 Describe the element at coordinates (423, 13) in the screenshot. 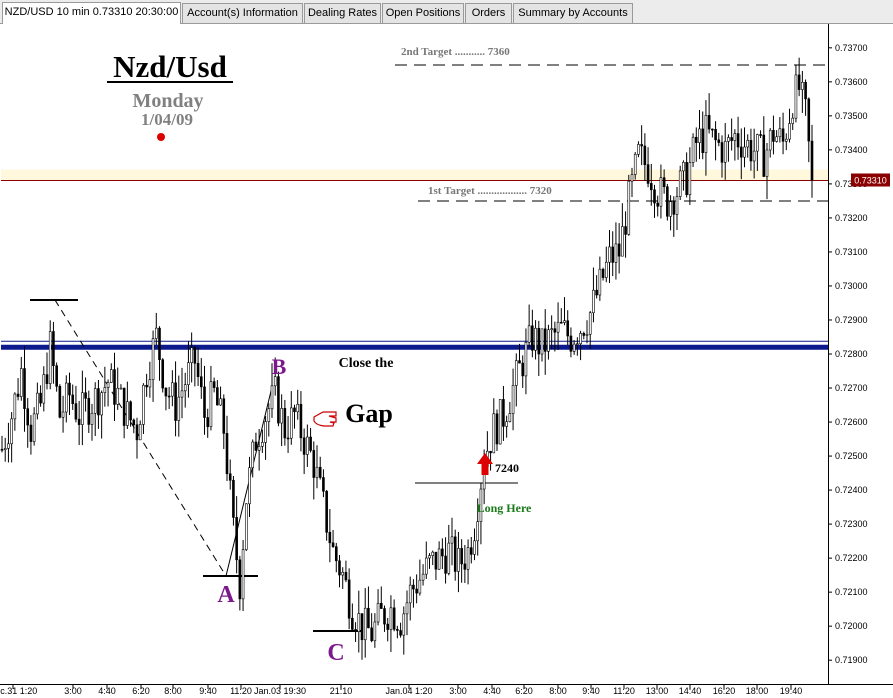

I see `tab-open-positions: Open Positions` at that location.